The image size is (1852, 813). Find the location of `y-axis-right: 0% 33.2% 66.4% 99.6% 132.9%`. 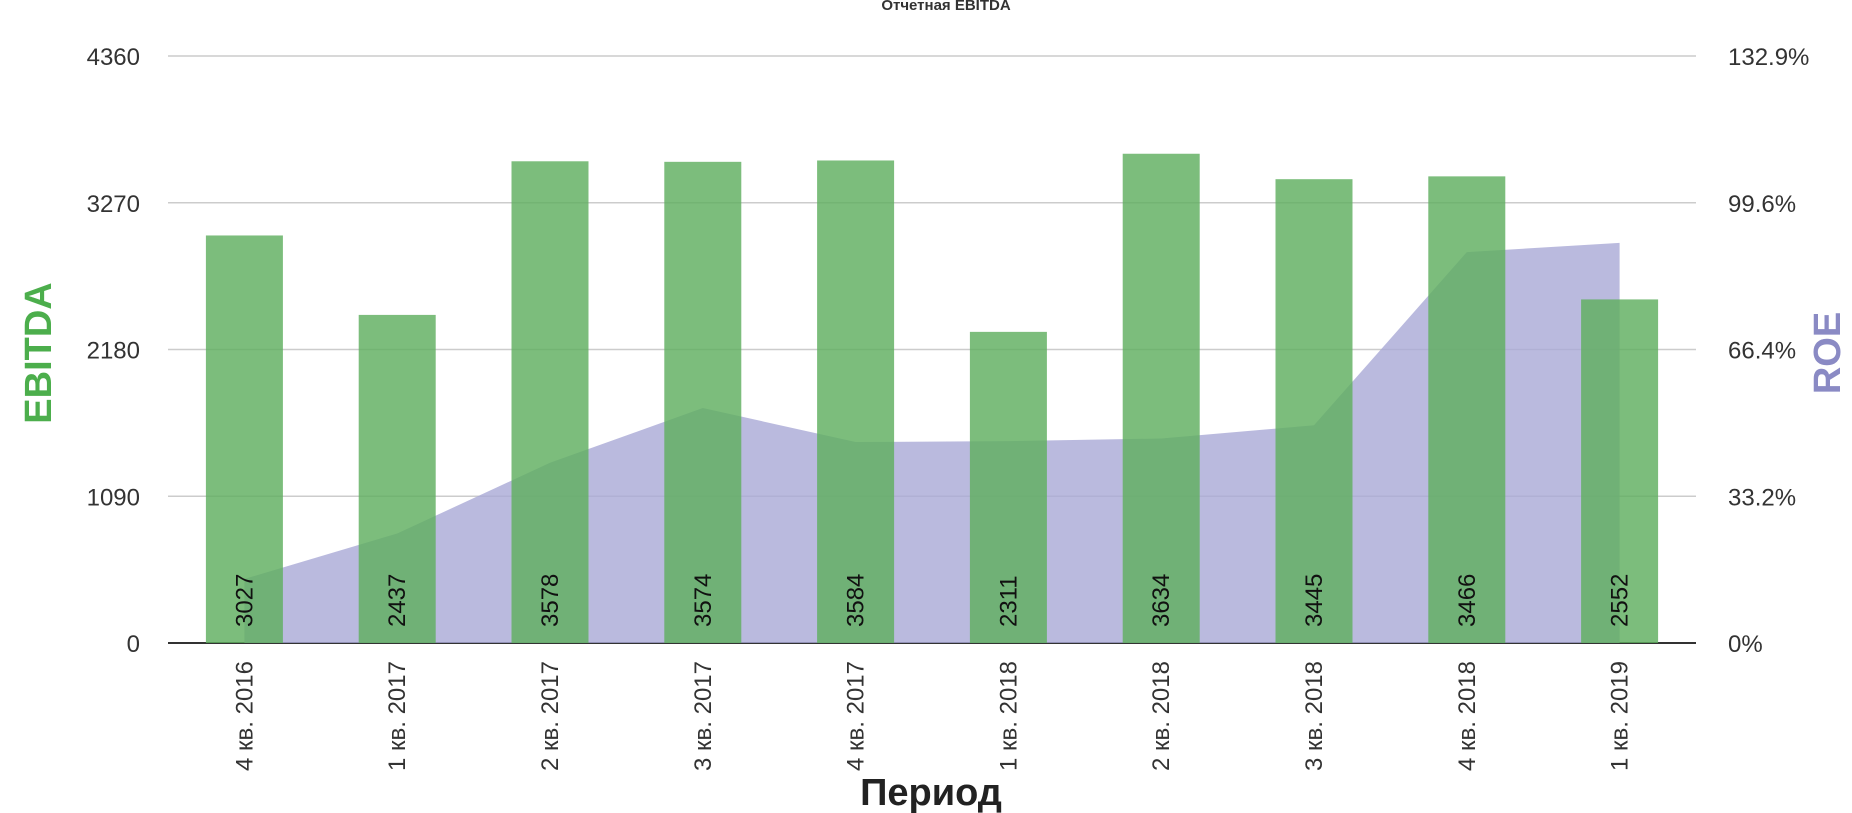

y-axis-right: 0% 33.2% 66.4% 99.6% 132.9% is located at coordinates (1768, 351).